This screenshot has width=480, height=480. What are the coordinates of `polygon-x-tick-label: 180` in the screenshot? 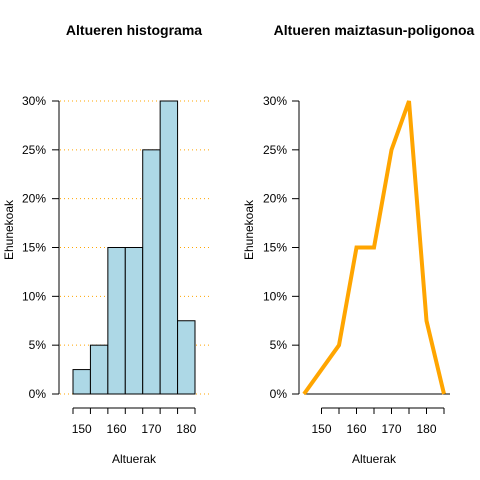 It's located at (426, 429).